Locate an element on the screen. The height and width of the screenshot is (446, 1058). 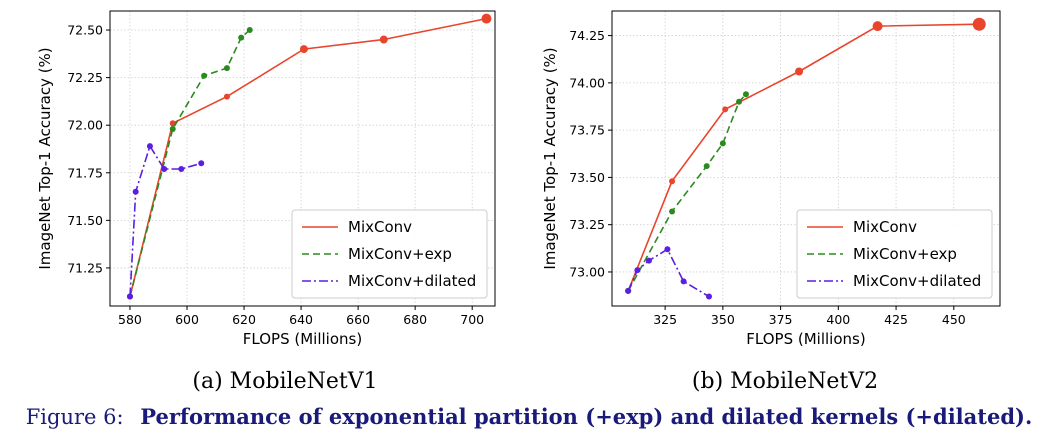
y-tick-label: 74.25 is located at coordinates (587, 35).